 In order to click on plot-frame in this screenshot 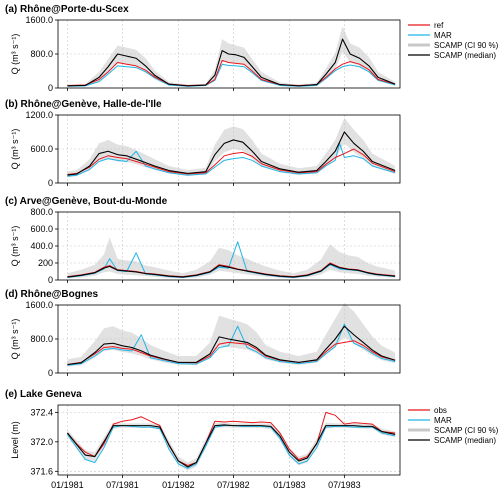, I will do `click(229, 440)`.